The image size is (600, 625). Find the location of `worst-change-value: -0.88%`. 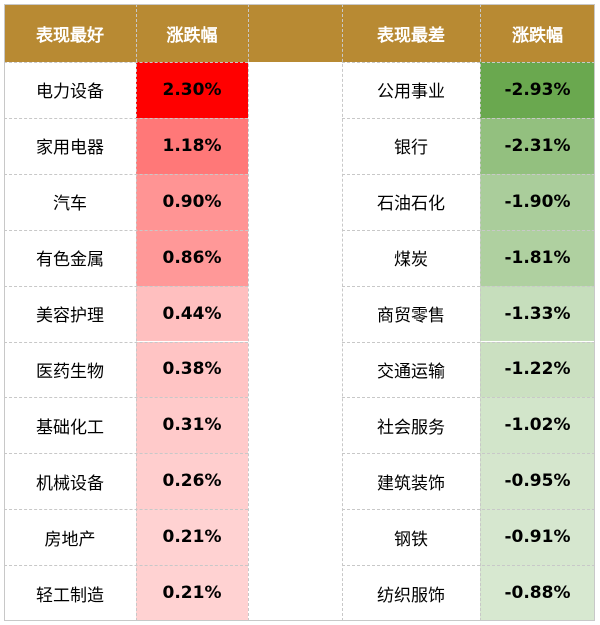

worst-change-value: -0.88% is located at coordinates (537, 593).